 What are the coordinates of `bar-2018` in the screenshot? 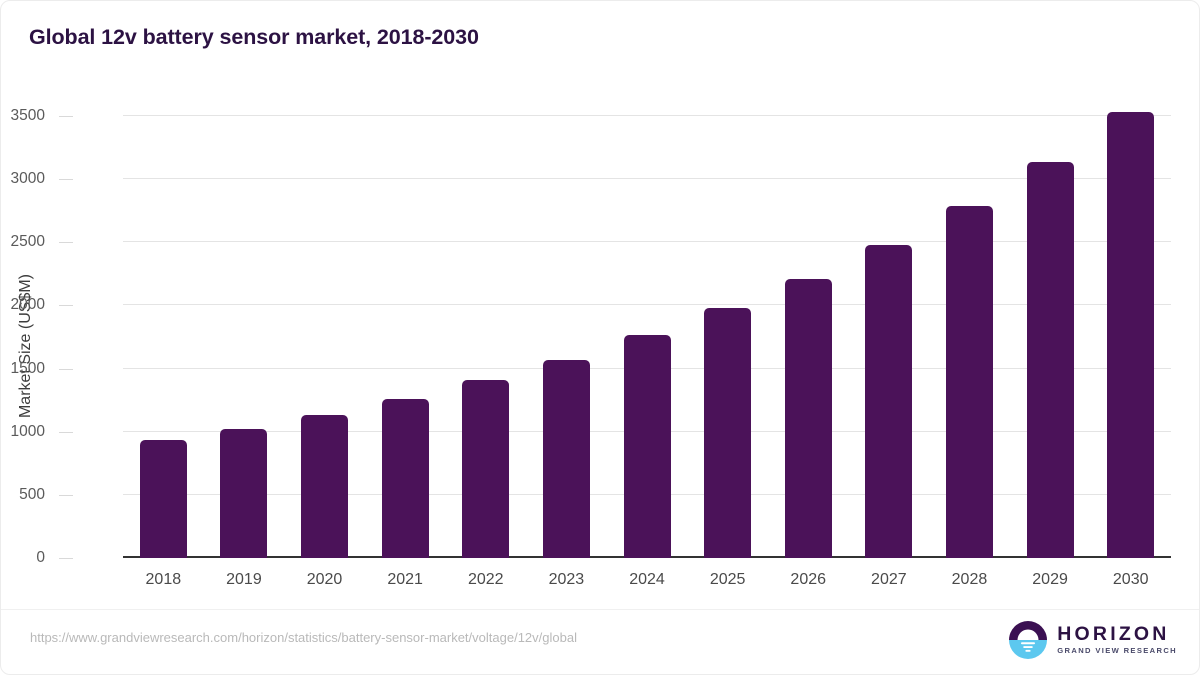 It's located at (163, 499).